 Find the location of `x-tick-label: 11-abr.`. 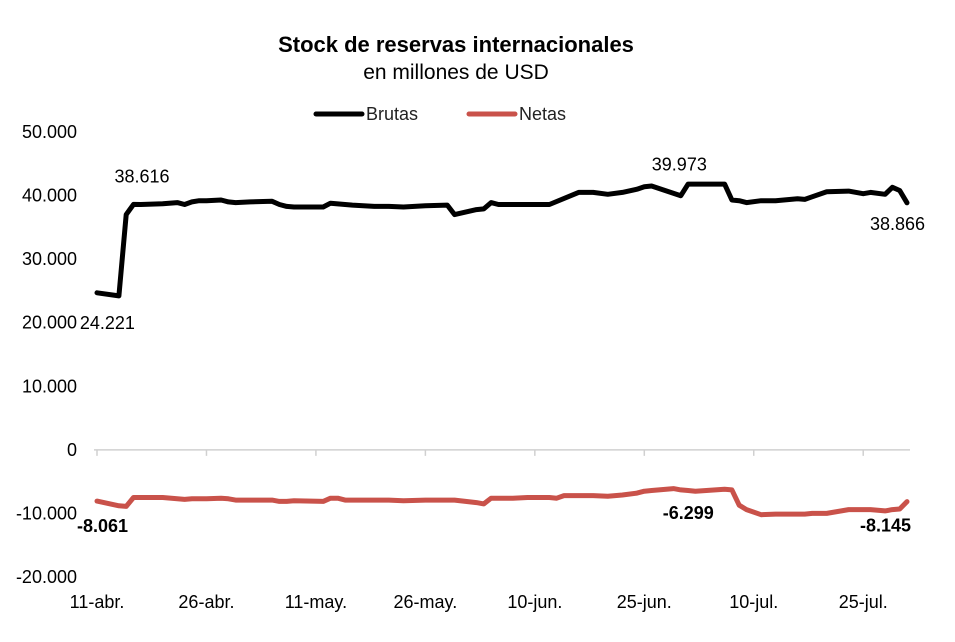

x-tick-label: 11-abr. is located at coordinates (97, 602).